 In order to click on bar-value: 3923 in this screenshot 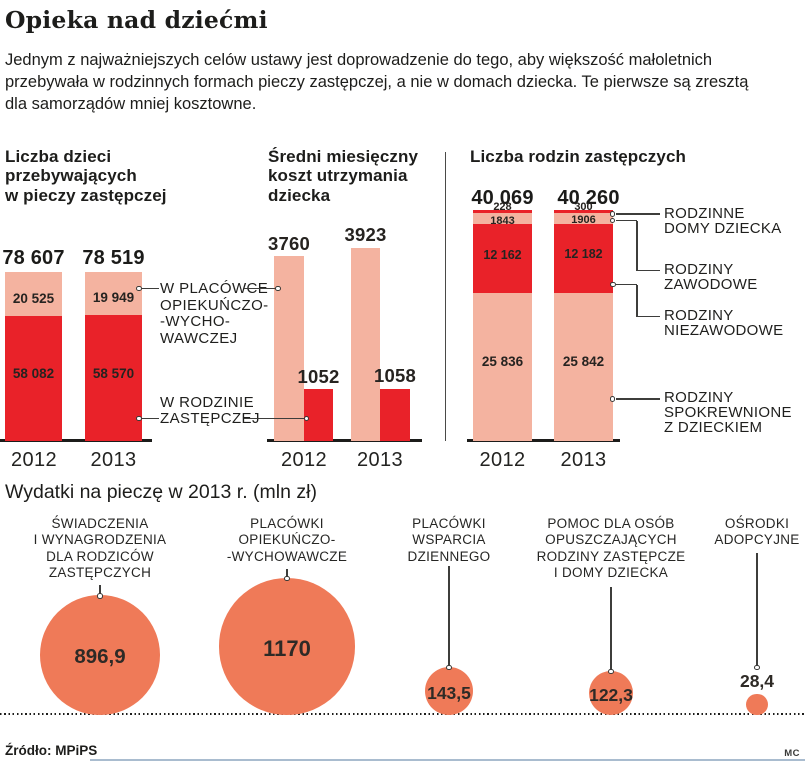, I will do `click(365, 235)`.